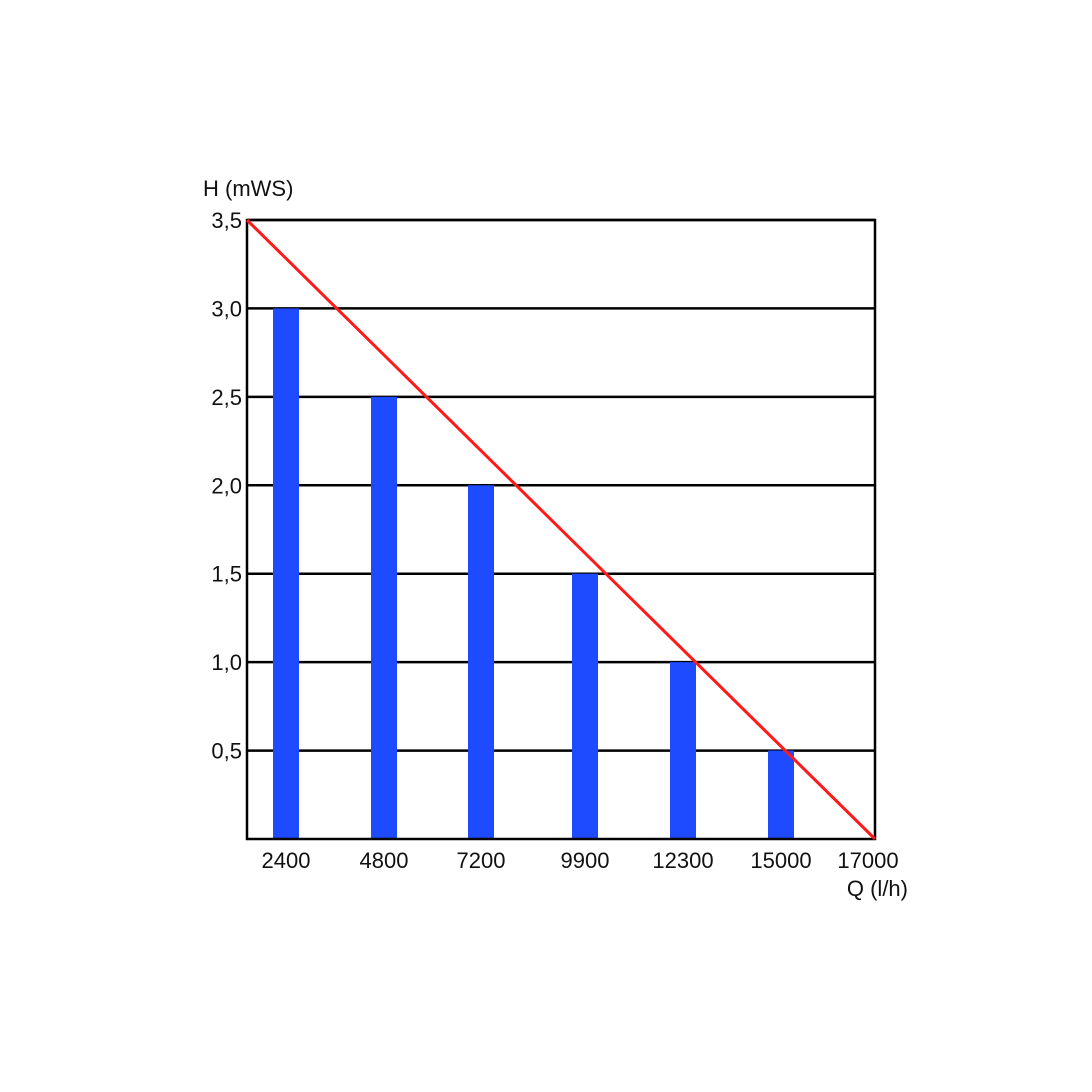 The width and height of the screenshot is (1092, 1092). I want to click on x-tick-labels: 2400 4800 7200 9900 12300 15000 17000, so click(580, 860).